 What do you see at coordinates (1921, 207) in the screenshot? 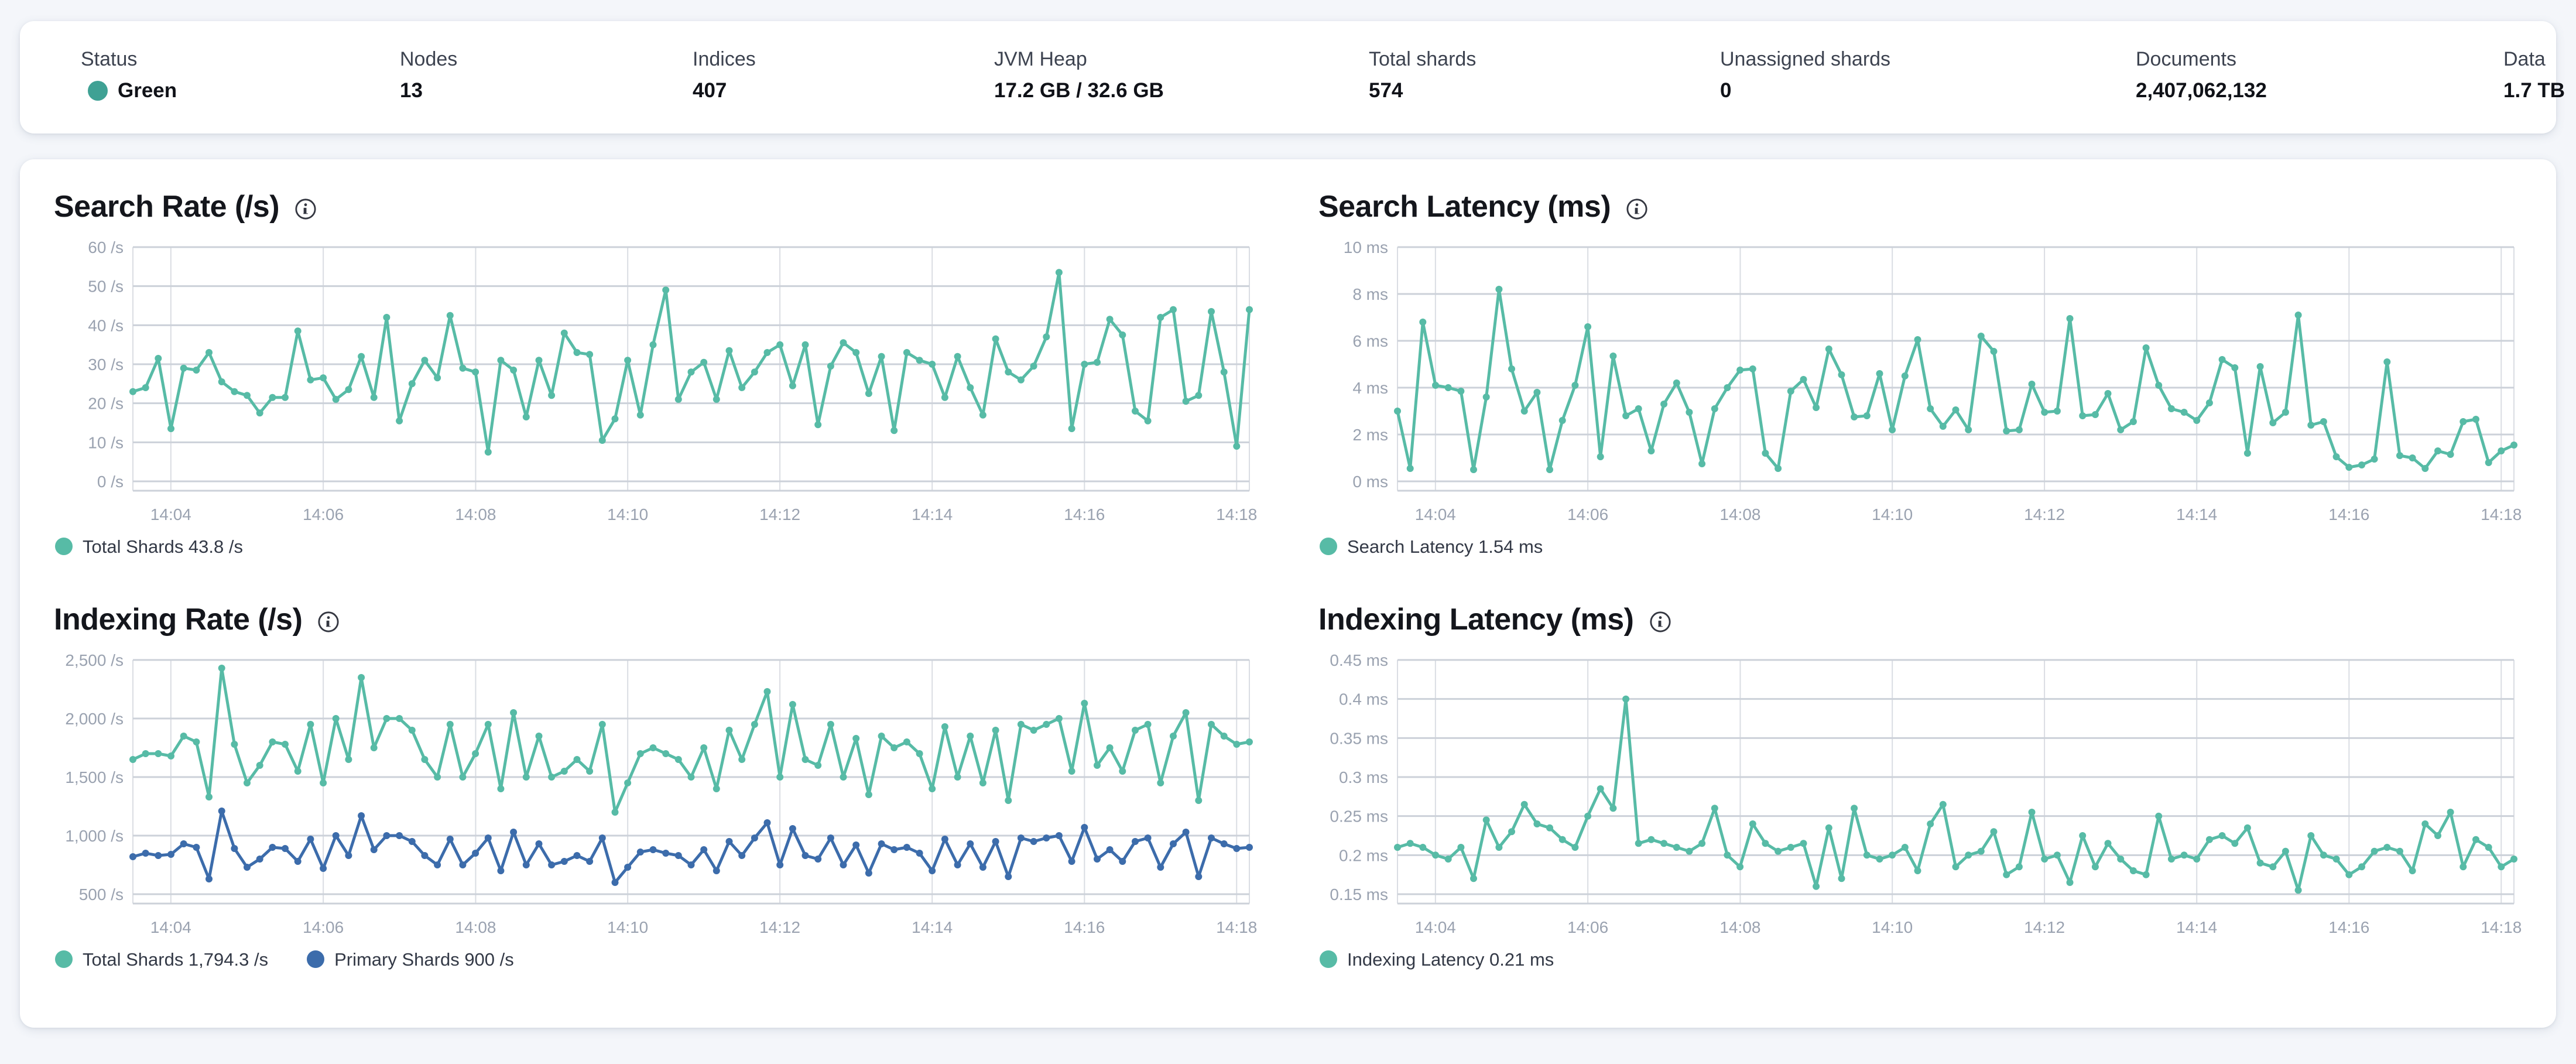
I see `chart-header: Search Latency (ms)` at bounding box center [1921, 207].